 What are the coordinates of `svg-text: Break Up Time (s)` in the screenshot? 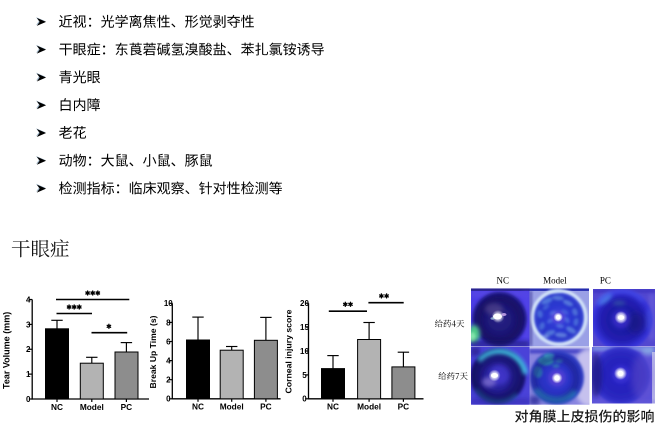 It's located at (153, 351).